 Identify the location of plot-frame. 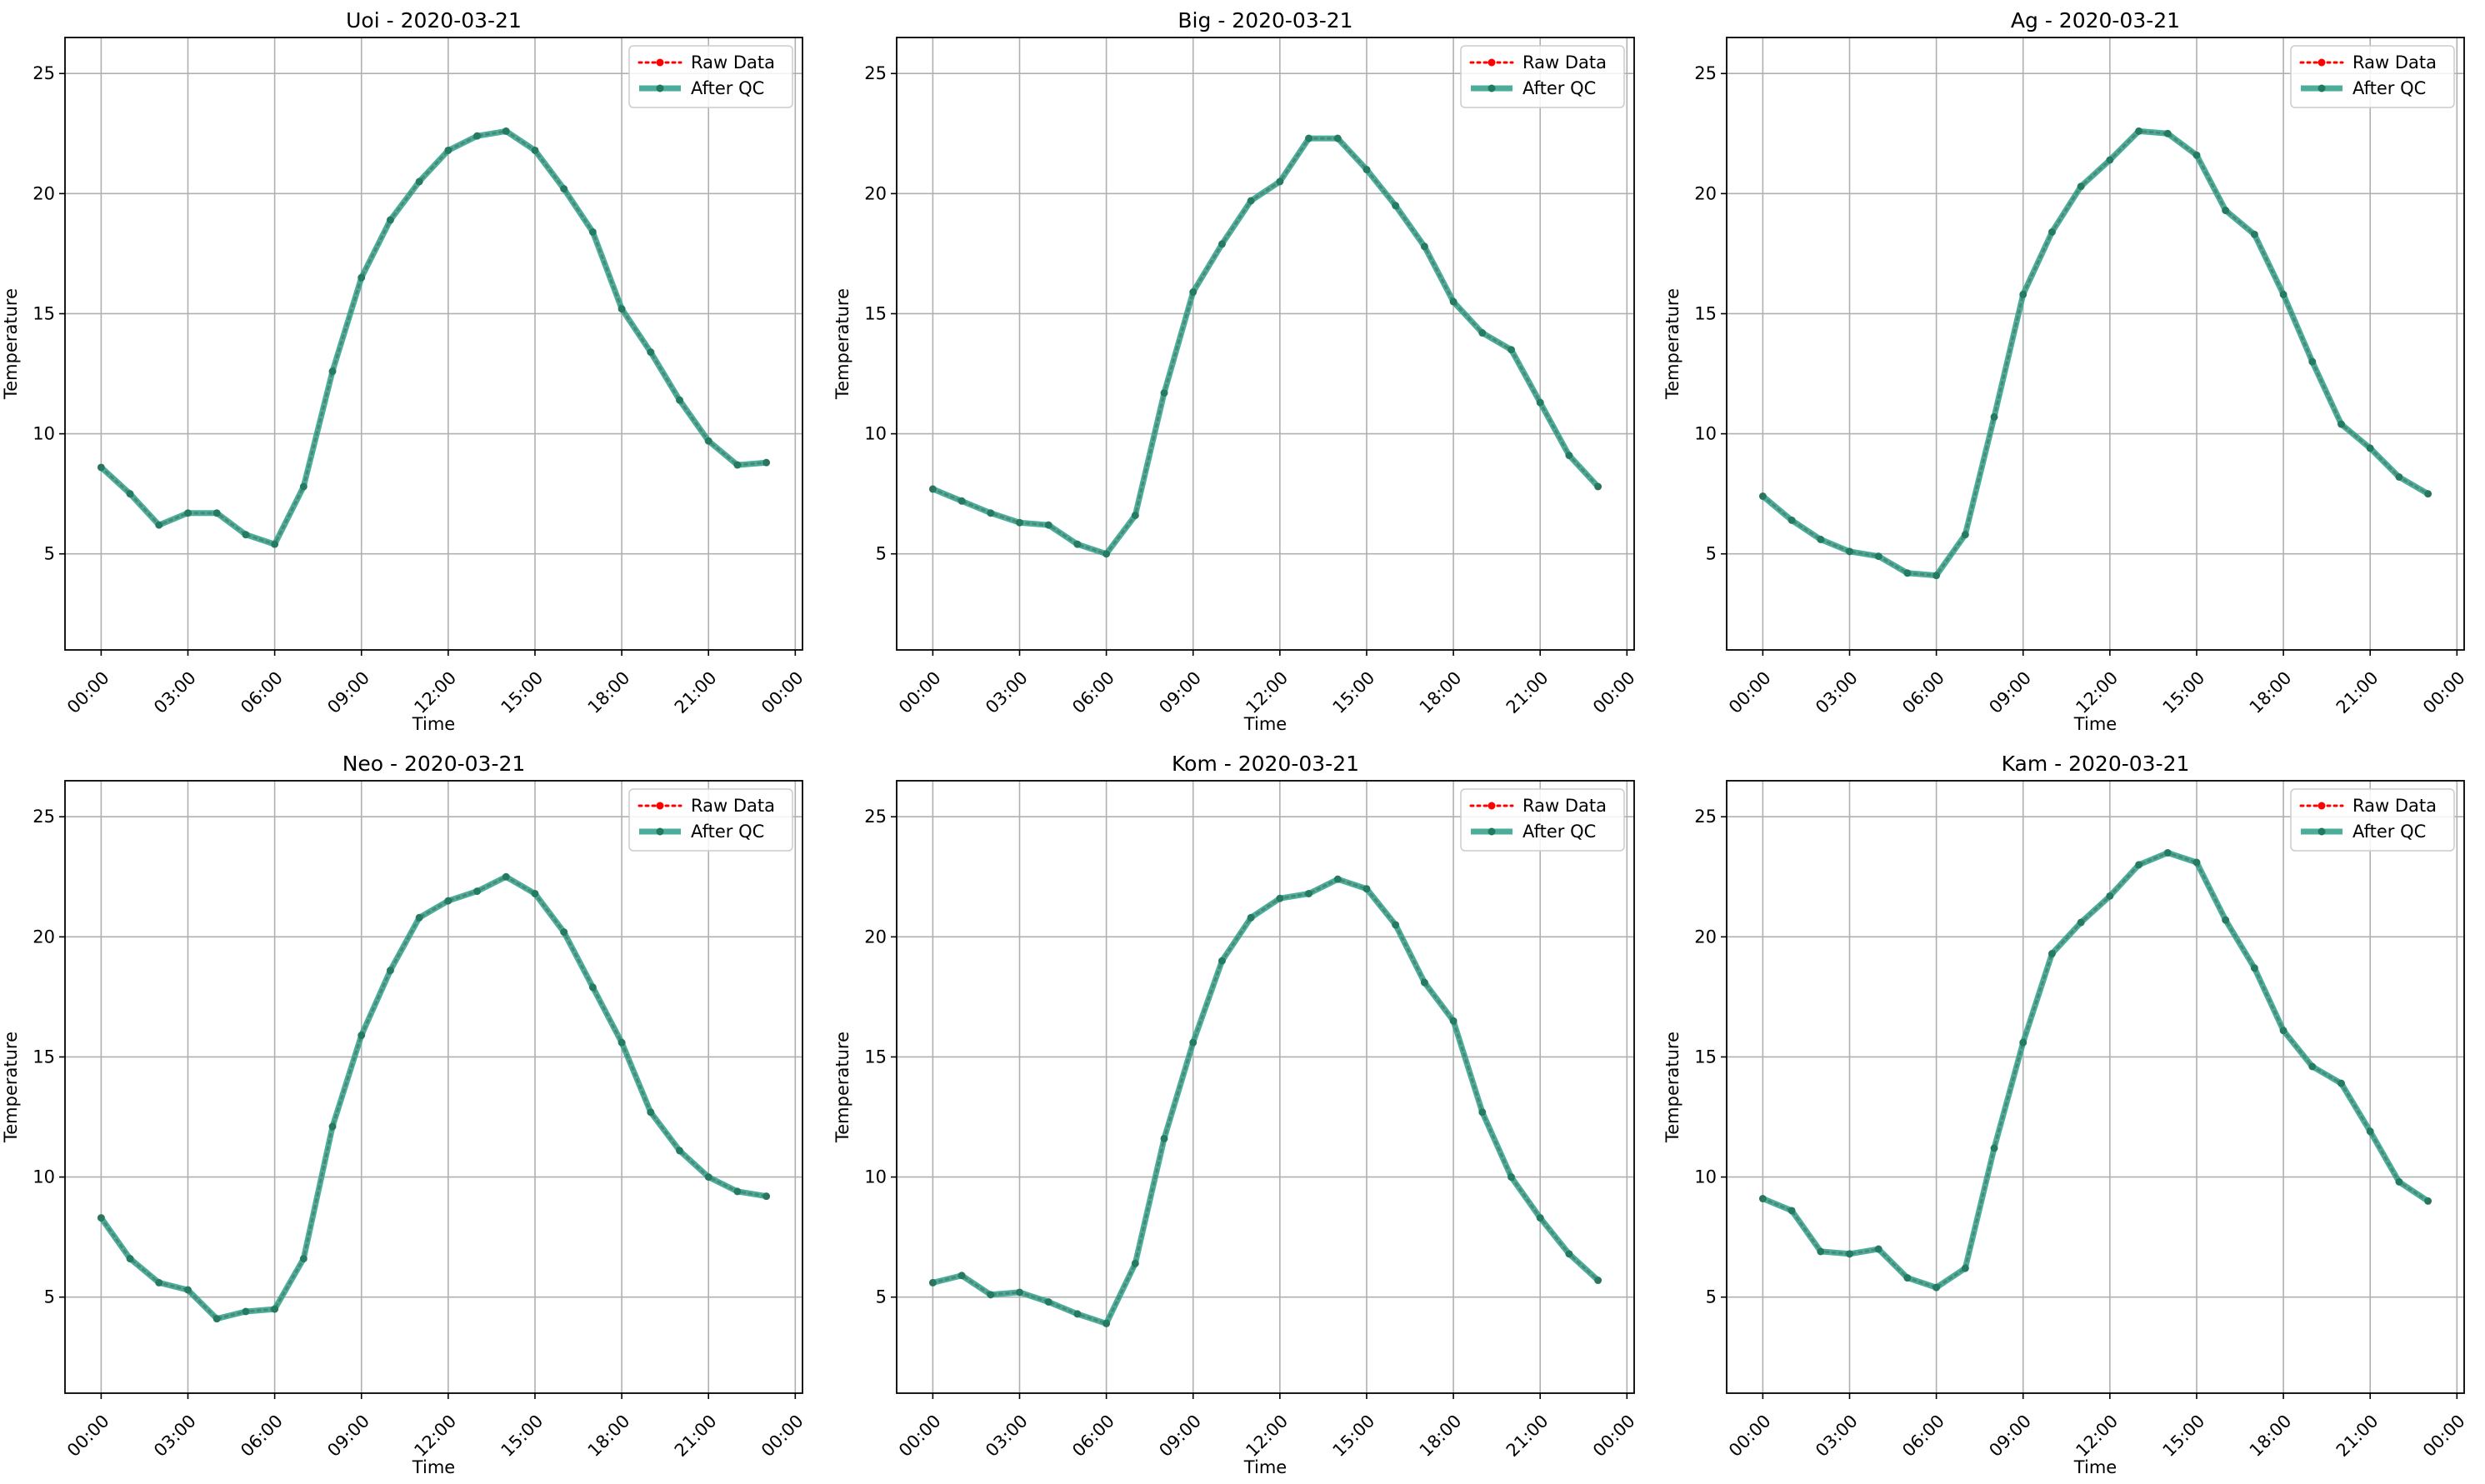
(1265, 1087).